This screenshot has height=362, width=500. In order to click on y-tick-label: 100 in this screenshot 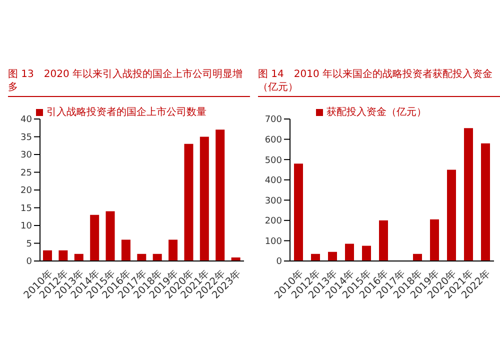, I will do `click(273, 241)`.